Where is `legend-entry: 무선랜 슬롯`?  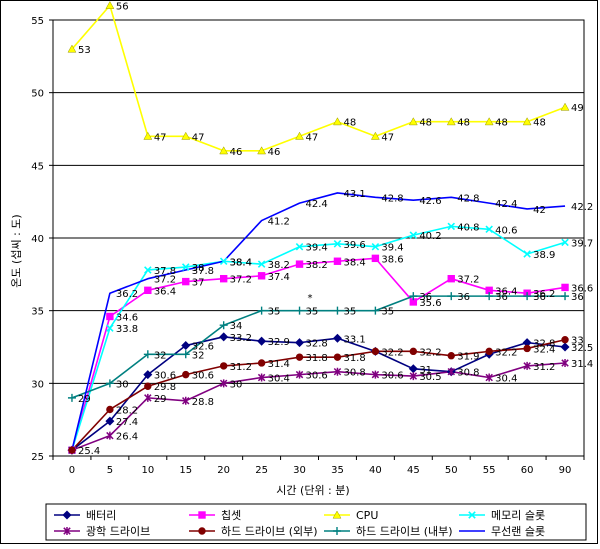 legend-entry: 무선랜 슬롯 is located at coordinates (518, 531).